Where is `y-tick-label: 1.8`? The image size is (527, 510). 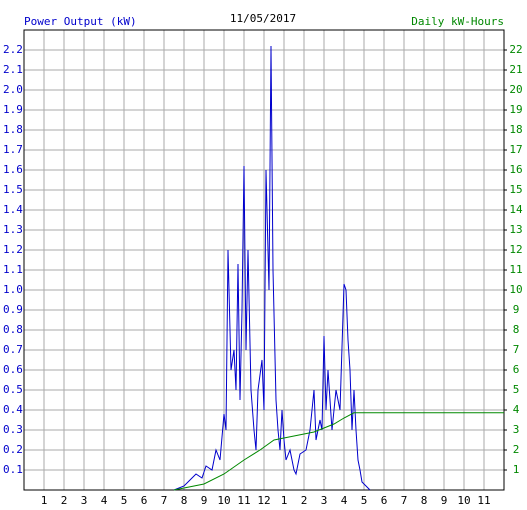
y-tick-label: 1.8 is located at coordinates (13, 129).